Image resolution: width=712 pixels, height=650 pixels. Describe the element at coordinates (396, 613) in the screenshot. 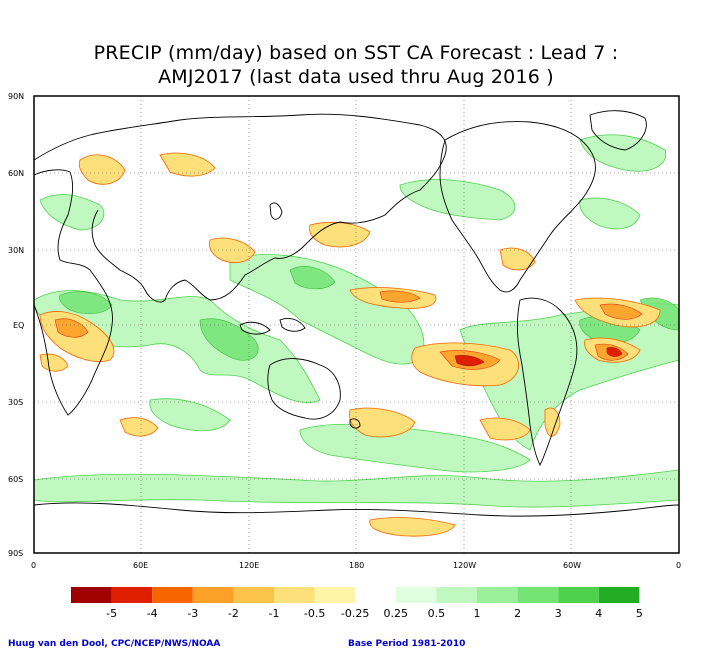

I see `colorbar-label: 0.25` at that location.